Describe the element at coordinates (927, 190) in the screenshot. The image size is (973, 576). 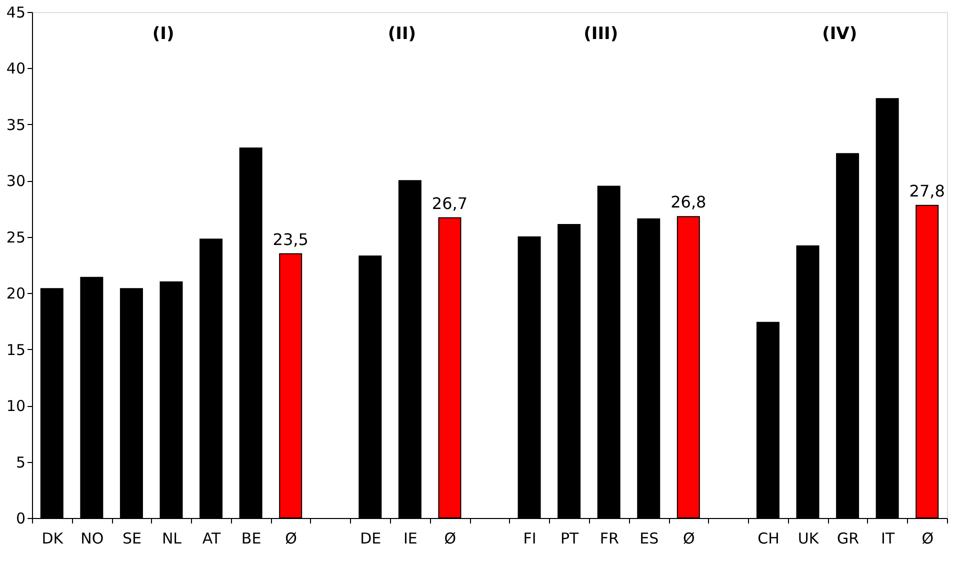
I see `data-label: 27,8` at that location.